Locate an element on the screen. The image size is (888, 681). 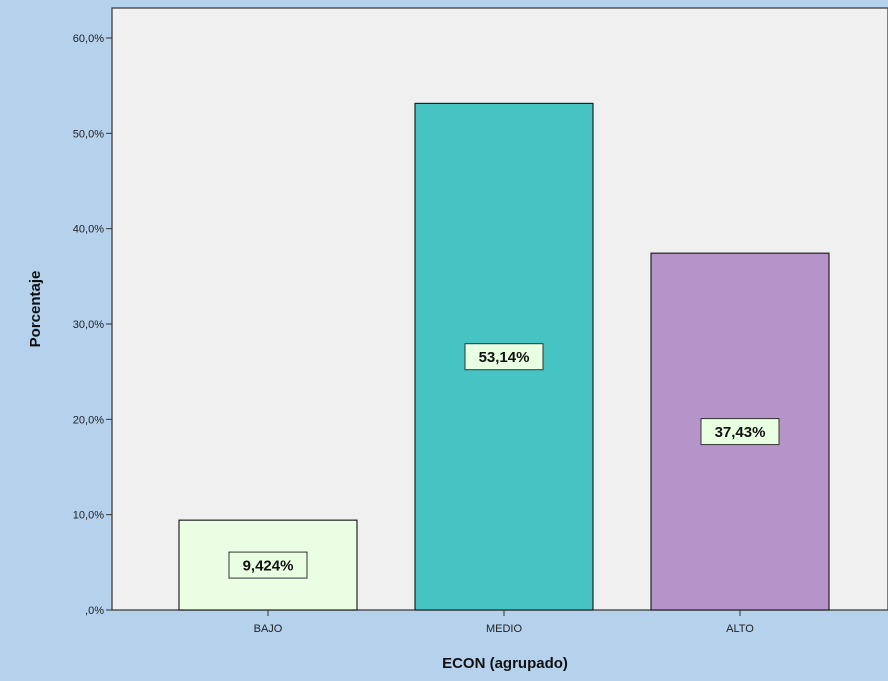
x-tick-label: MEDIO is located at coordinates (504, 629).